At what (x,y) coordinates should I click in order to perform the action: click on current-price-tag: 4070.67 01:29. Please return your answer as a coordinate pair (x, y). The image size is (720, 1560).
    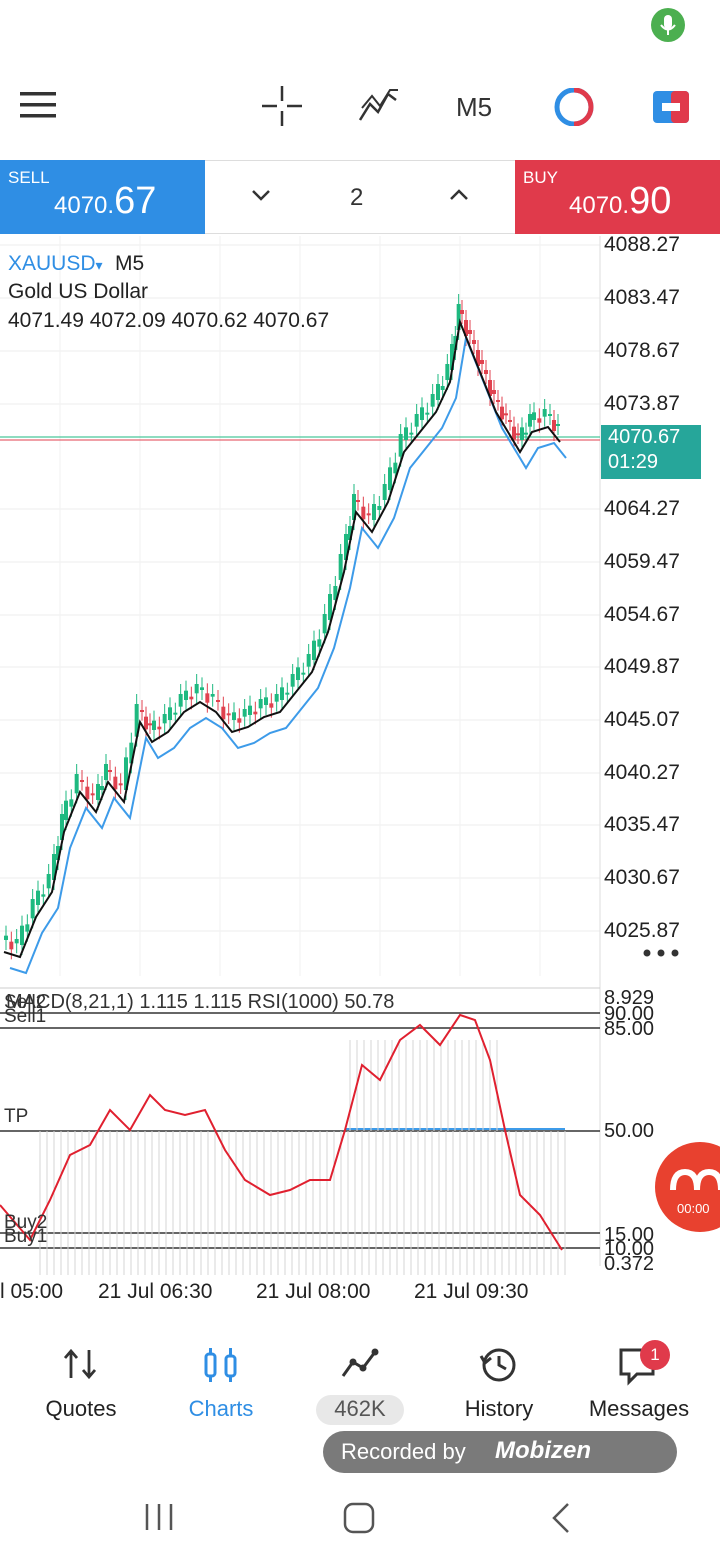
    Looking at the image, I should click on (651, 452).